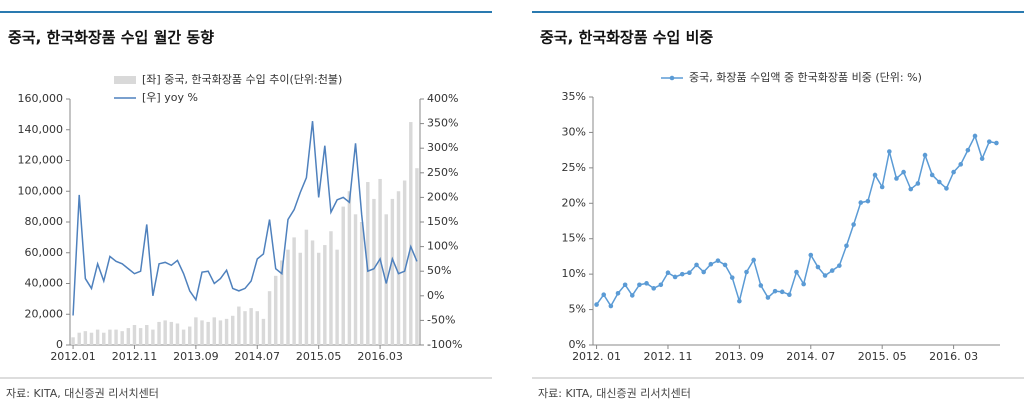 The width and height of the screenshot is (1024, 410). I want to click on legend-swatch, so click(125, 80).